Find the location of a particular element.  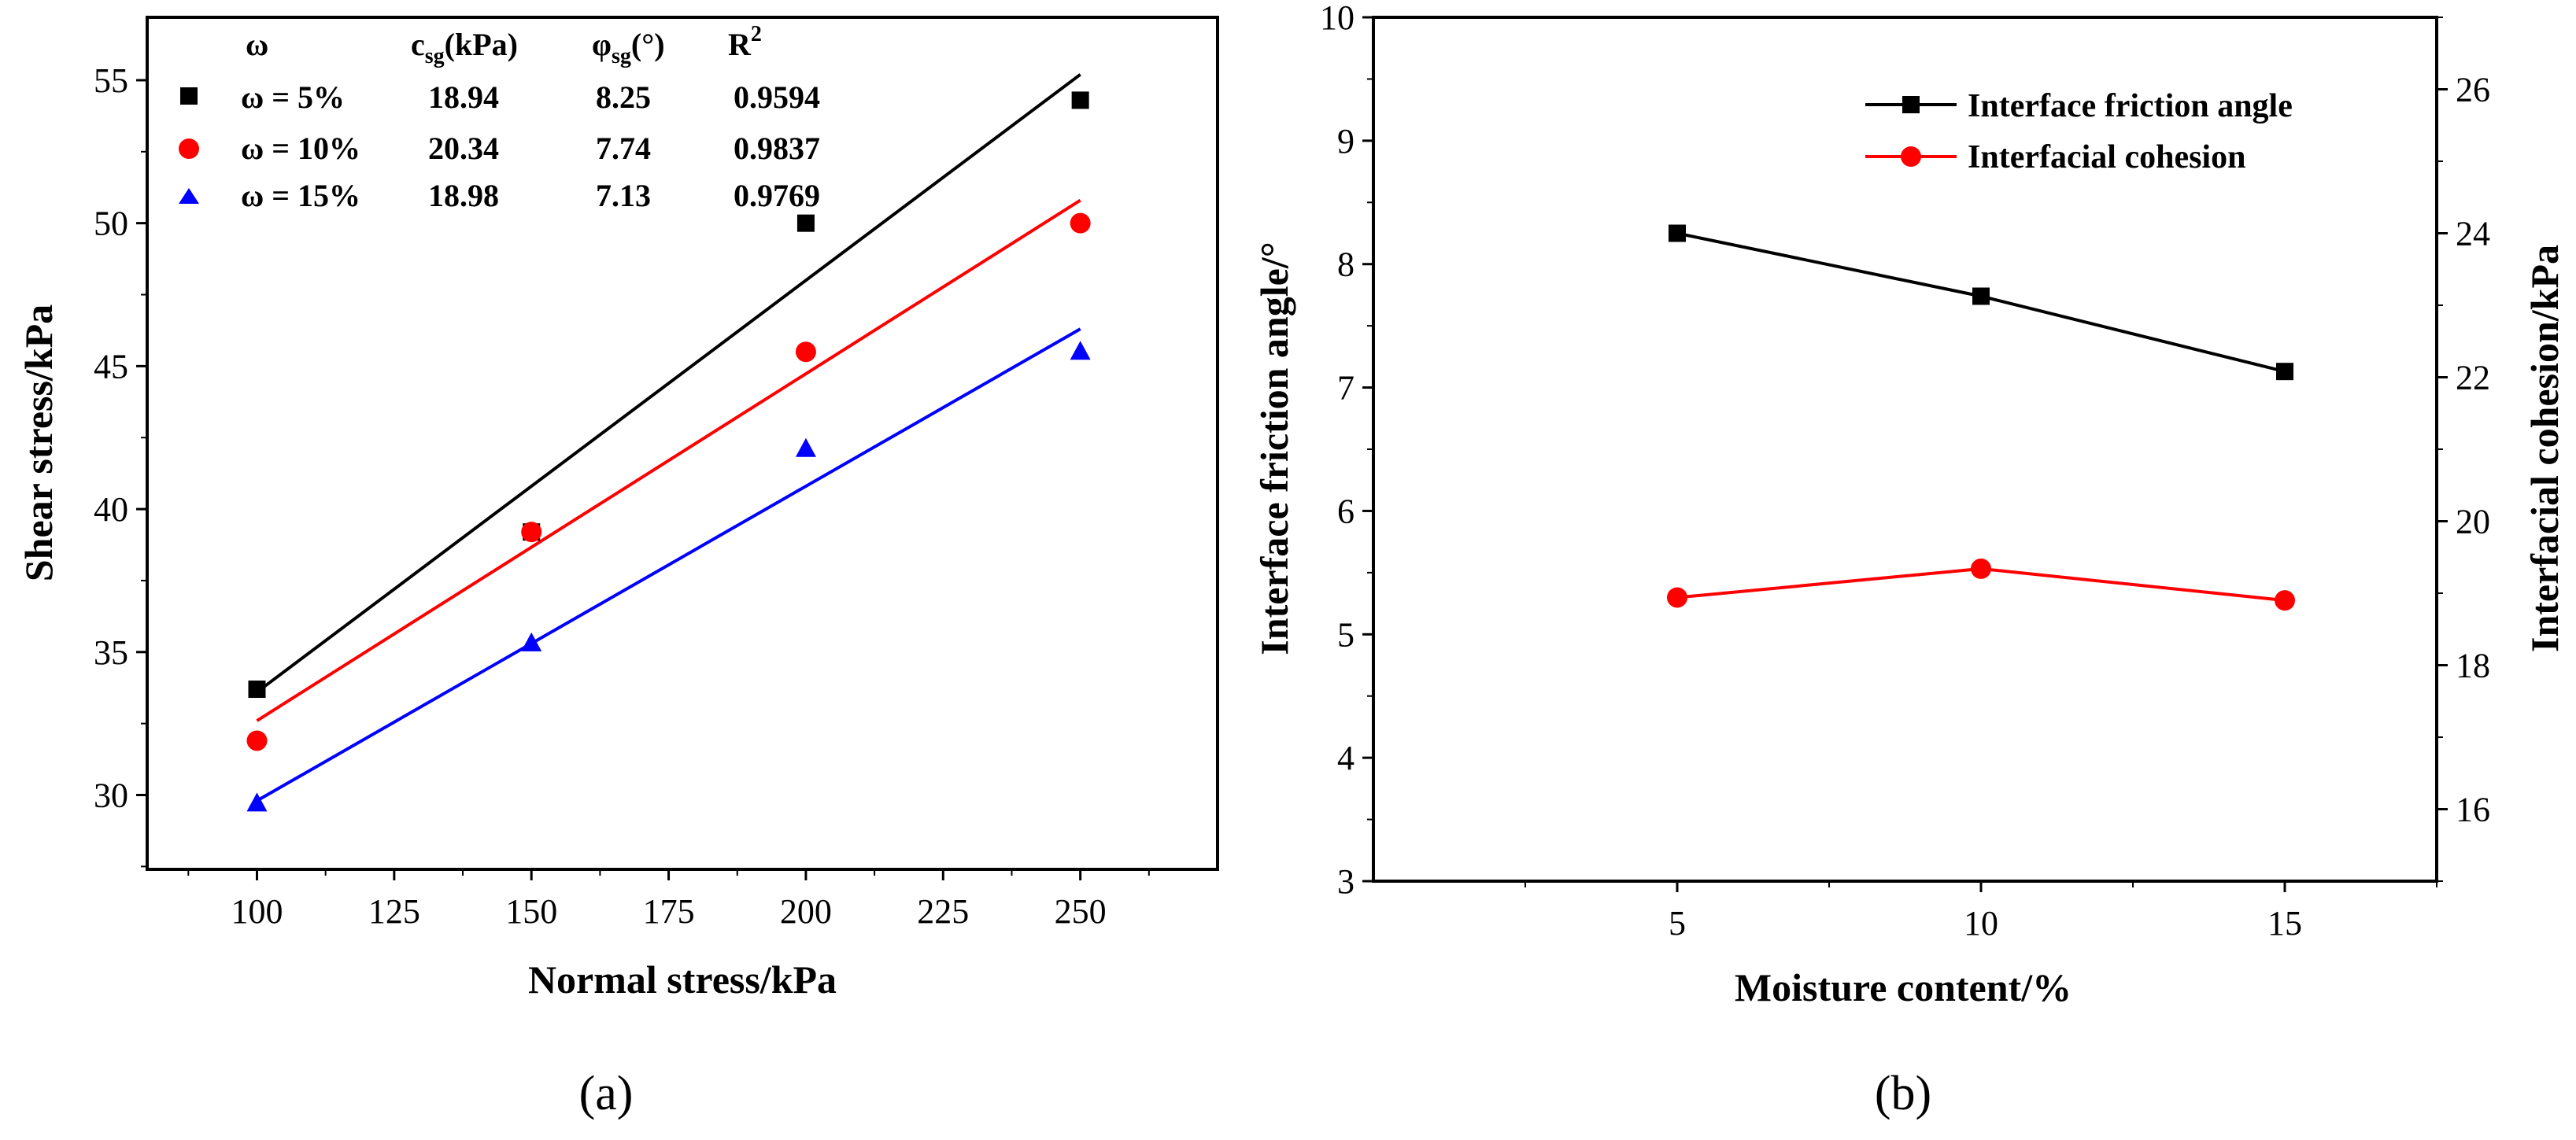

y-axis-label-right-b: Interfacial cohesion/kPa is located at coordinates (2544, 449).